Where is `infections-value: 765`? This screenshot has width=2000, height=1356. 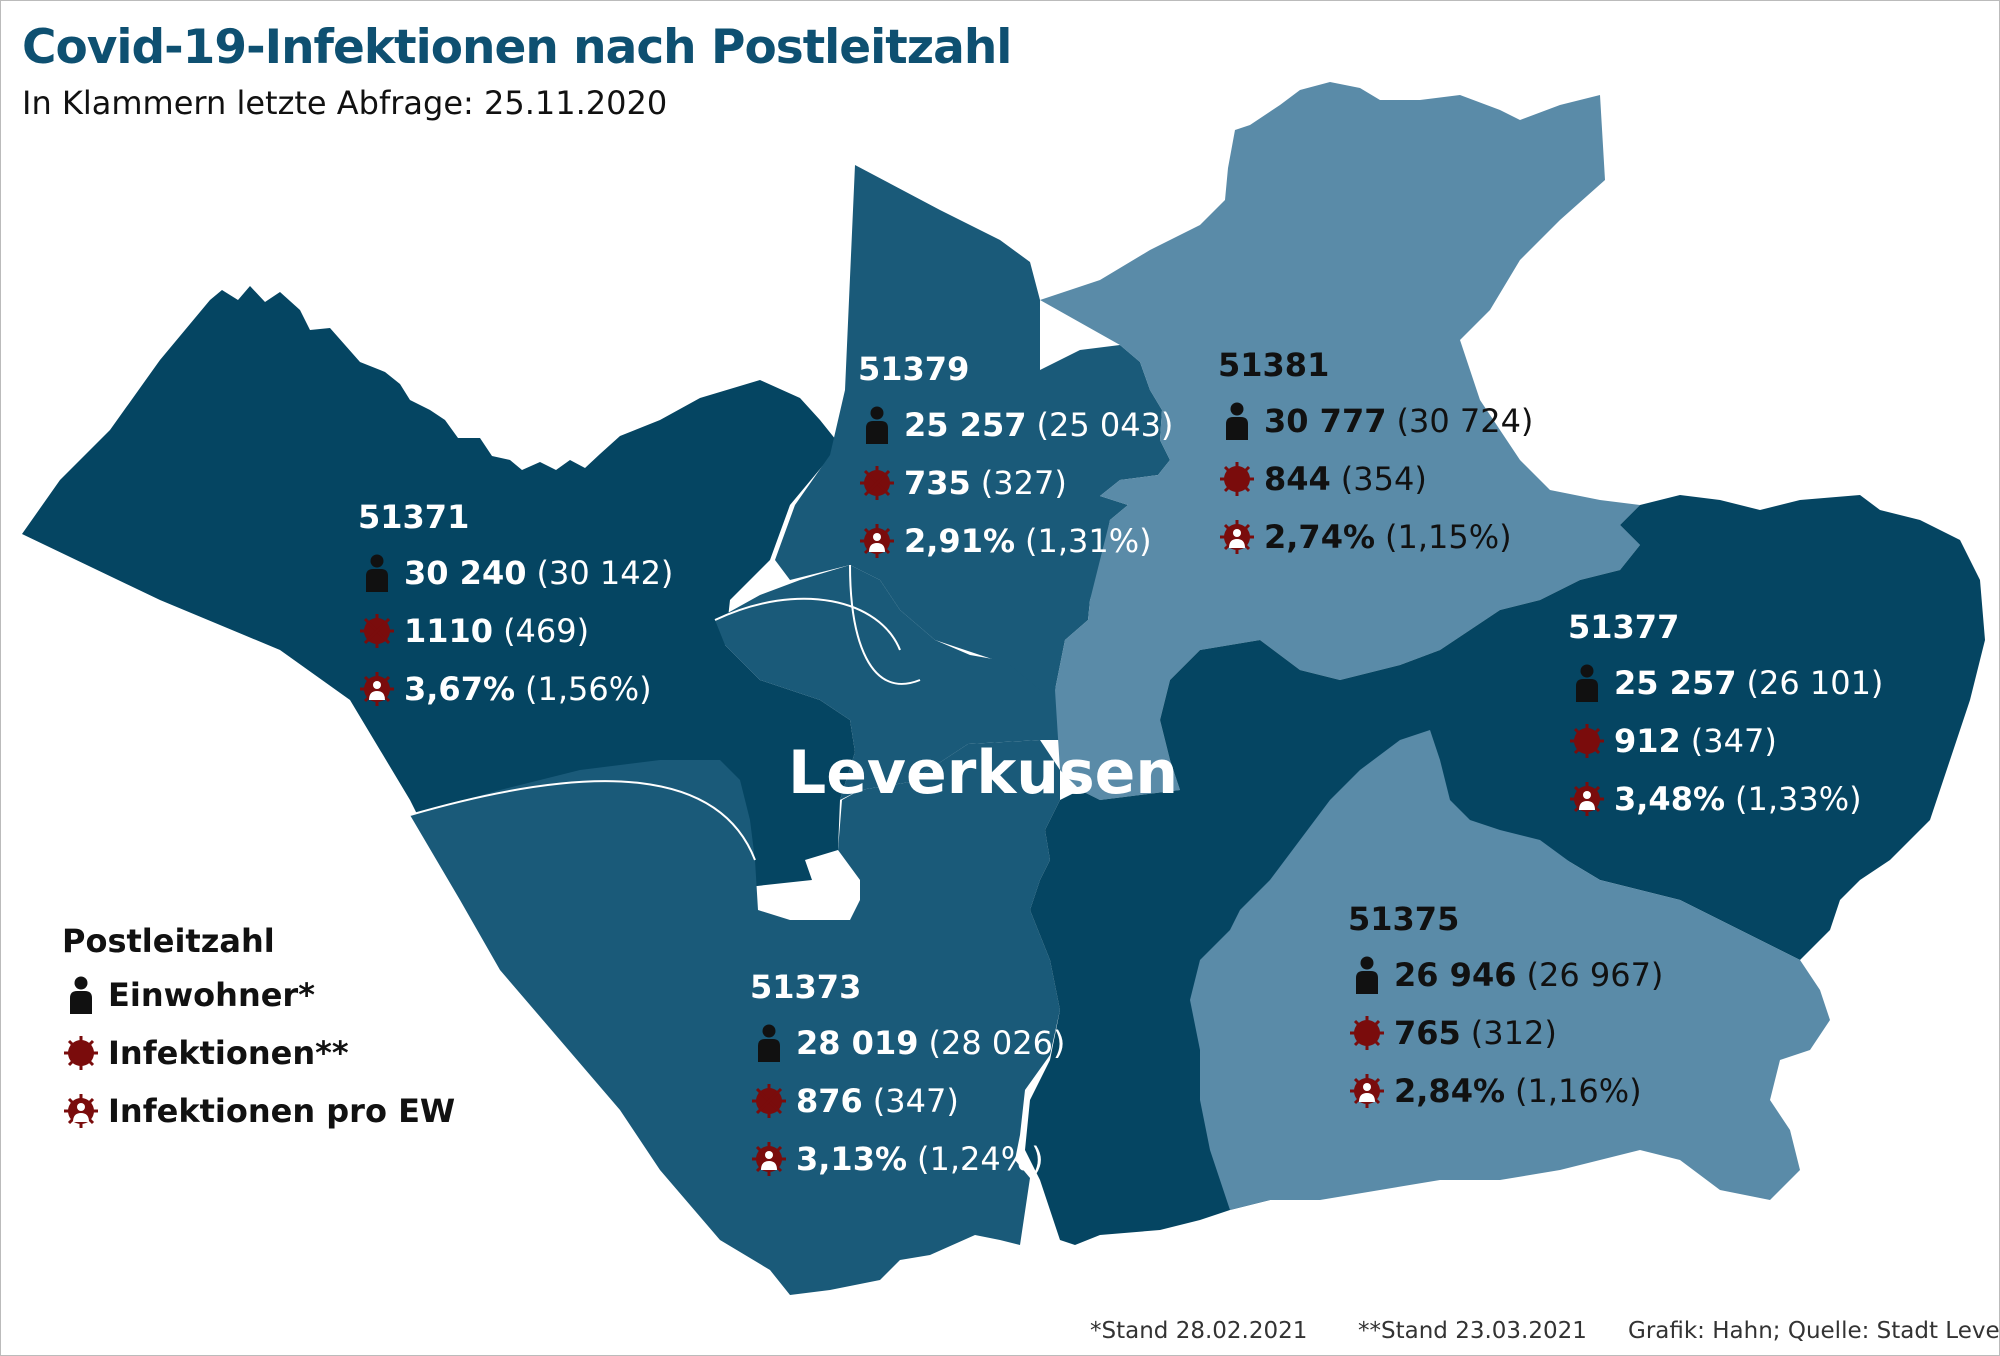
infections-value: 765 is located at coordinates (1427, 1033).